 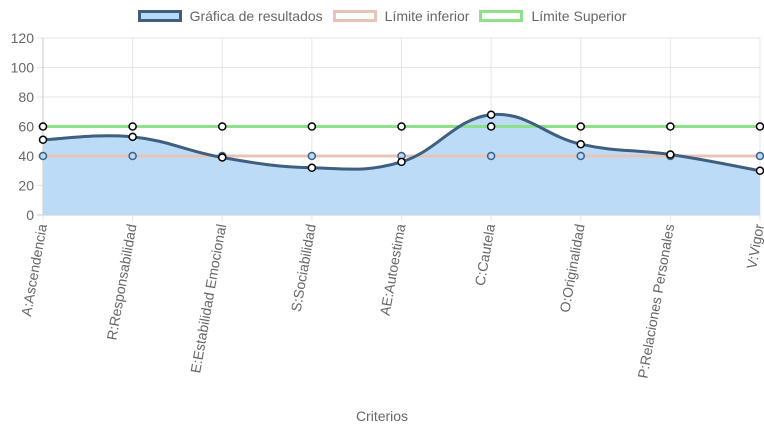 I want to click on x-tick-label: C:Cautela, so click(x=485, y=255).